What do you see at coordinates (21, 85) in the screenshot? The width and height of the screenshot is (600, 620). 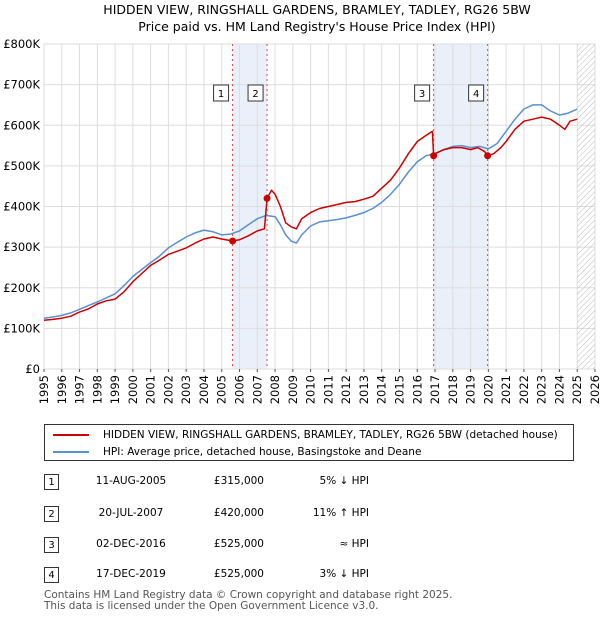 I see `y-tick-label: £700K` at bounding box center [21, 85].